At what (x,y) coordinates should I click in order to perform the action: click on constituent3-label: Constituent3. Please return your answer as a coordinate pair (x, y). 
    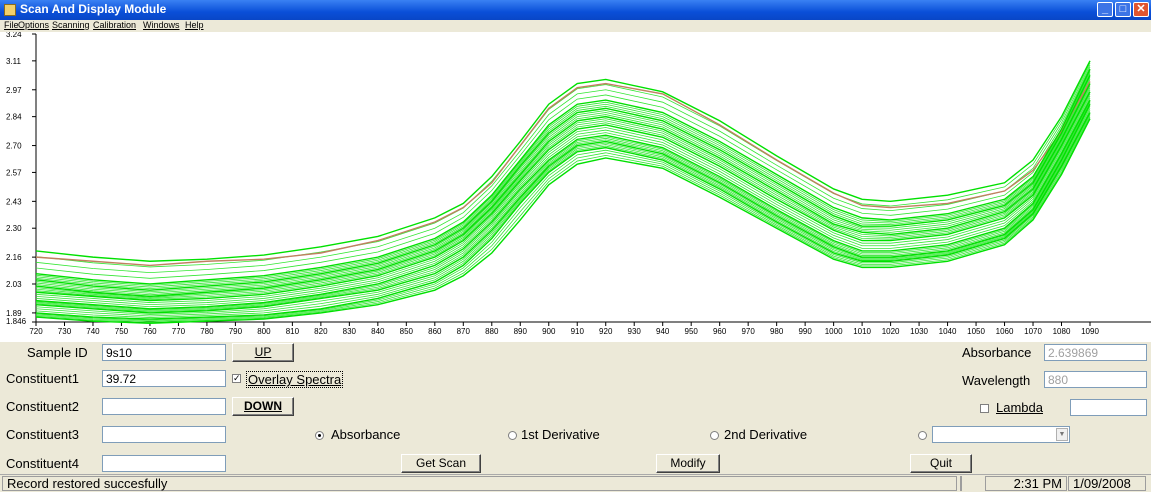
    Looking at the image, I should click on (42, 434).